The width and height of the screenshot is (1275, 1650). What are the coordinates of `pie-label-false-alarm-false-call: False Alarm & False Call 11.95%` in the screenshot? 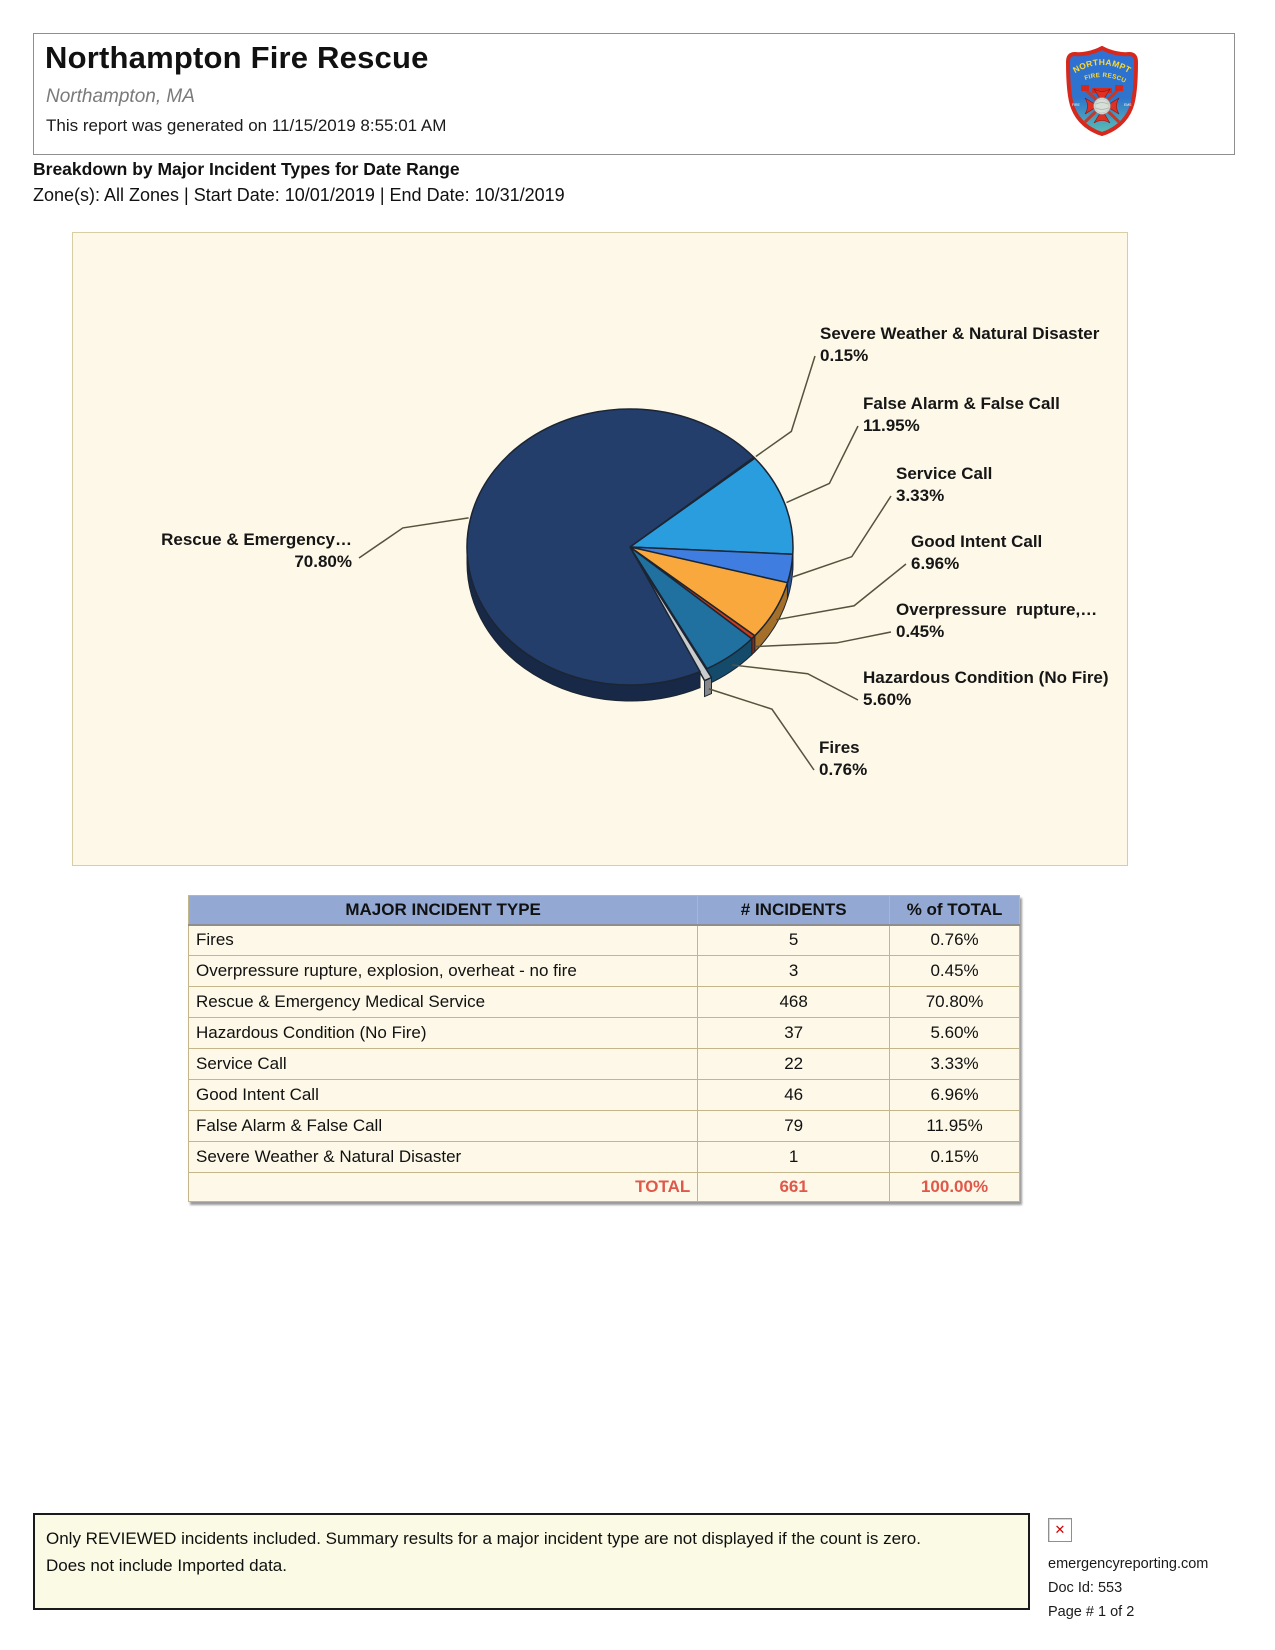 It's located at (961, 415).